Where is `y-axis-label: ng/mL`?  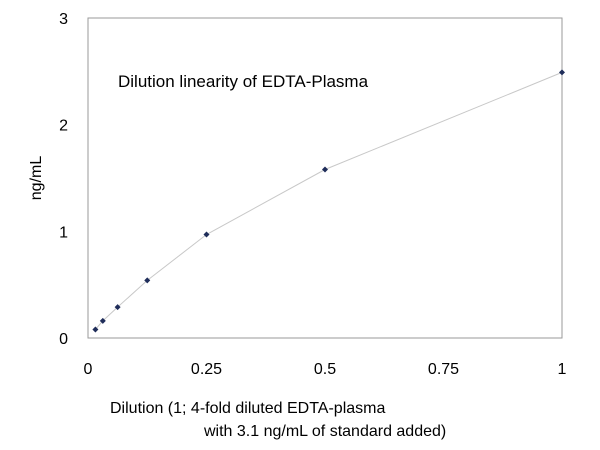 y-axis-label: ng/mL is located at coordinates (36, 178).